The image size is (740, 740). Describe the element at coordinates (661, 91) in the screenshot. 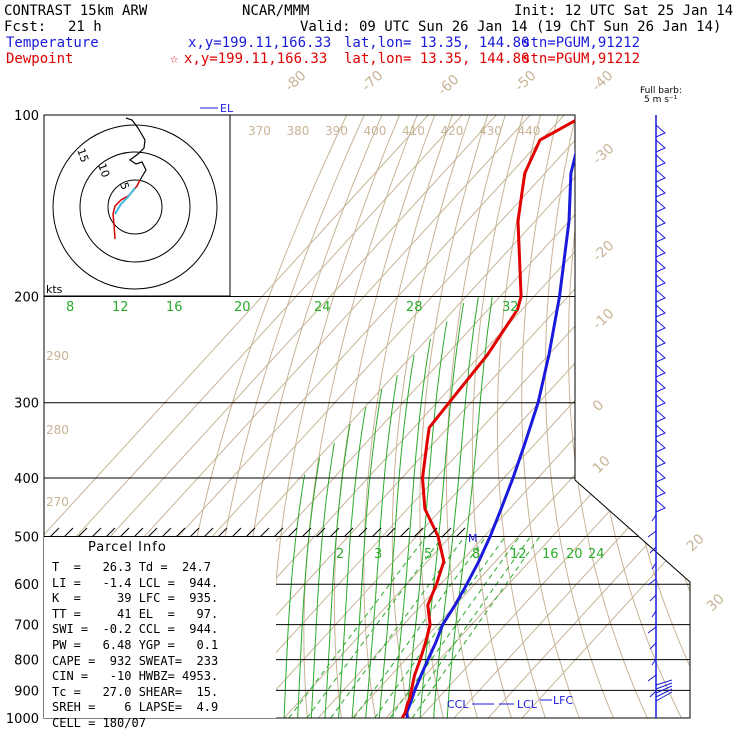

I see `barb-scale-label: Full barb:` at that location.